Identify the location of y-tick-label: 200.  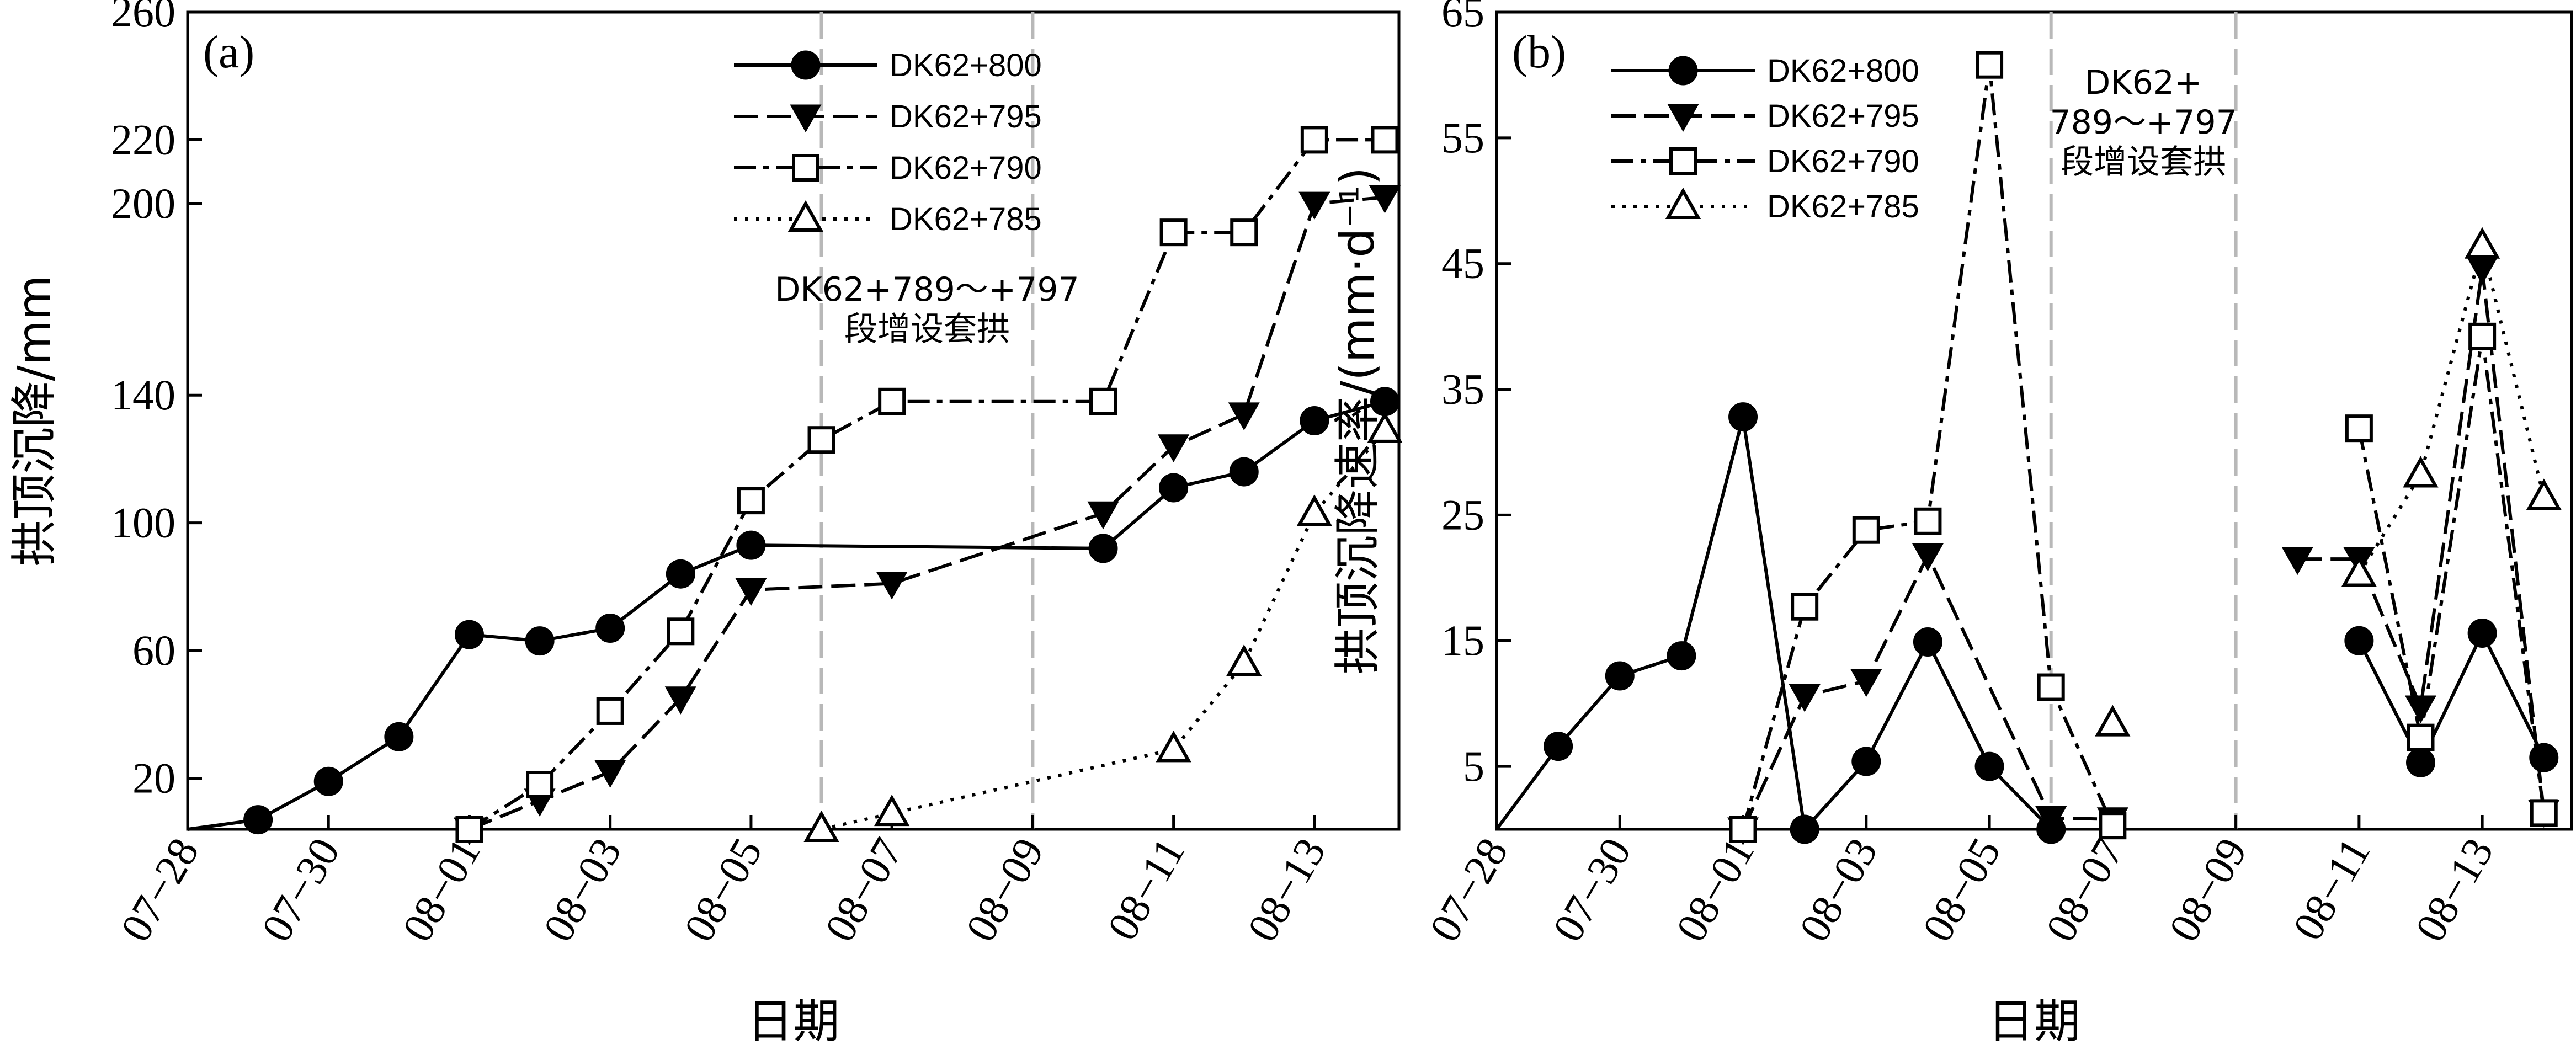
(143, 203).